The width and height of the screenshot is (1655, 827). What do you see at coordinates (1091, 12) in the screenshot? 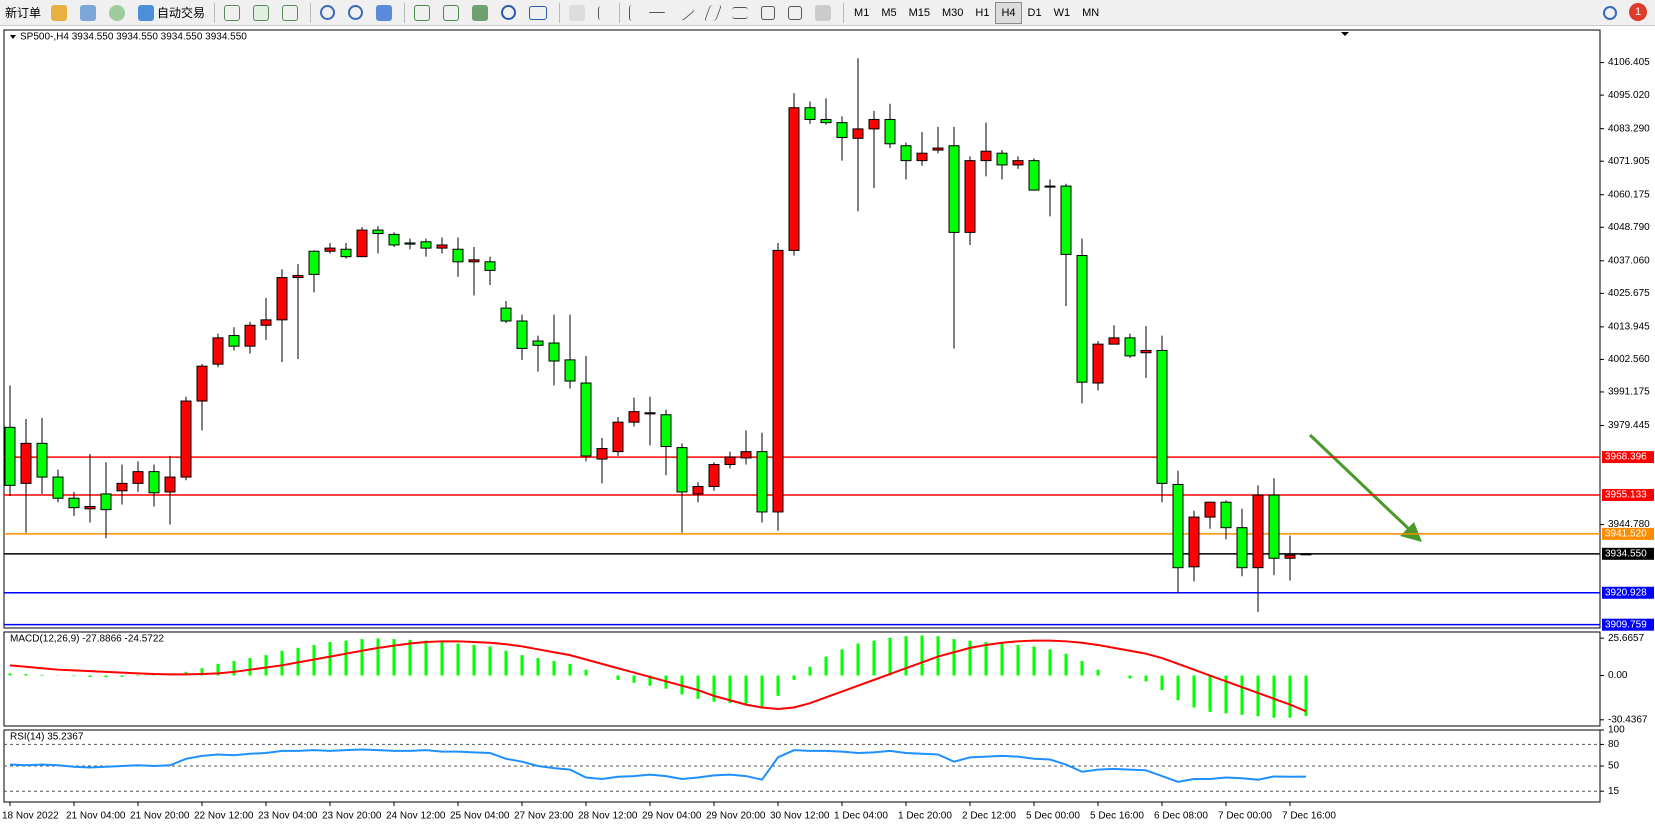
I see `timeframe-button: MN` at bounding box center [1091, 12].